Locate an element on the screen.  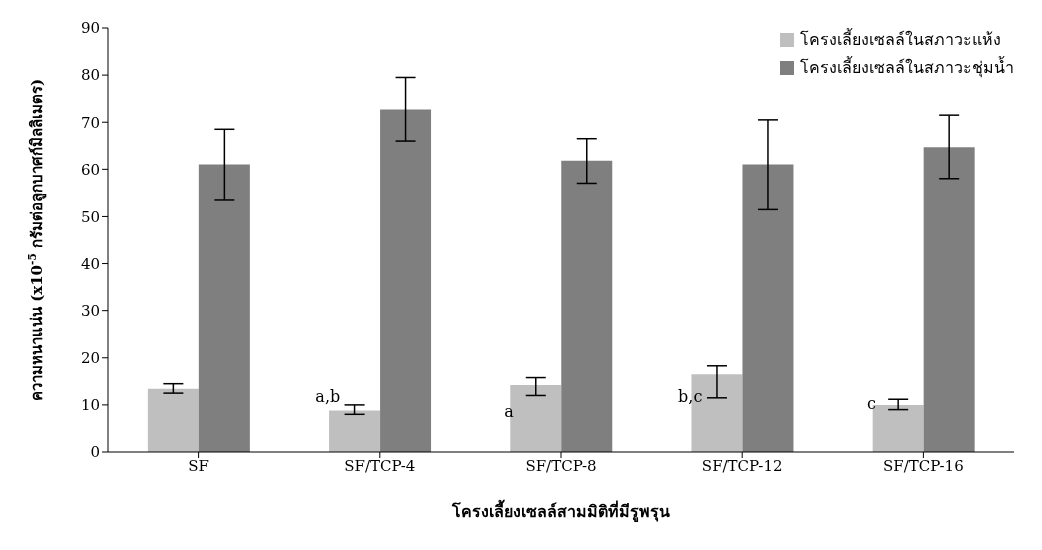
y-tick-label: 20 is located at coordinates (90, 358).